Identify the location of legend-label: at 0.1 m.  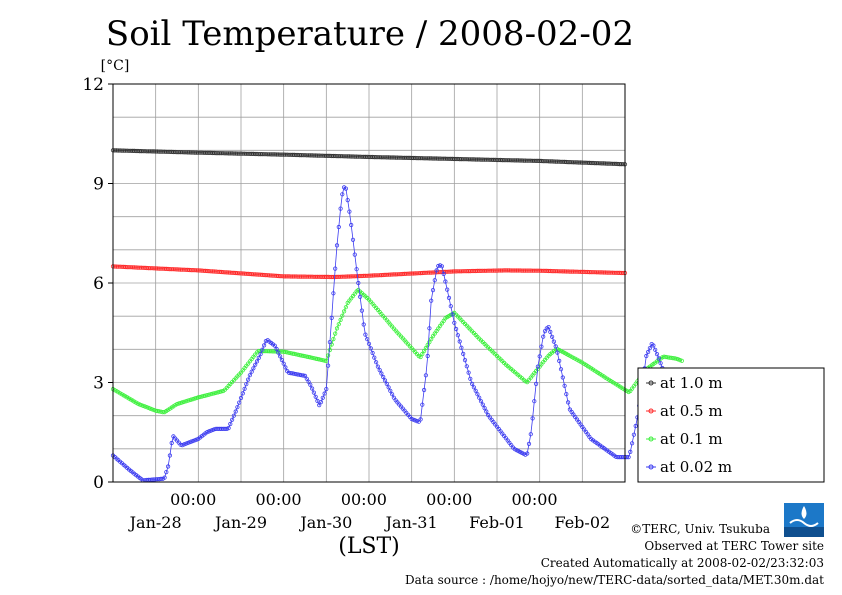
(691, 439).